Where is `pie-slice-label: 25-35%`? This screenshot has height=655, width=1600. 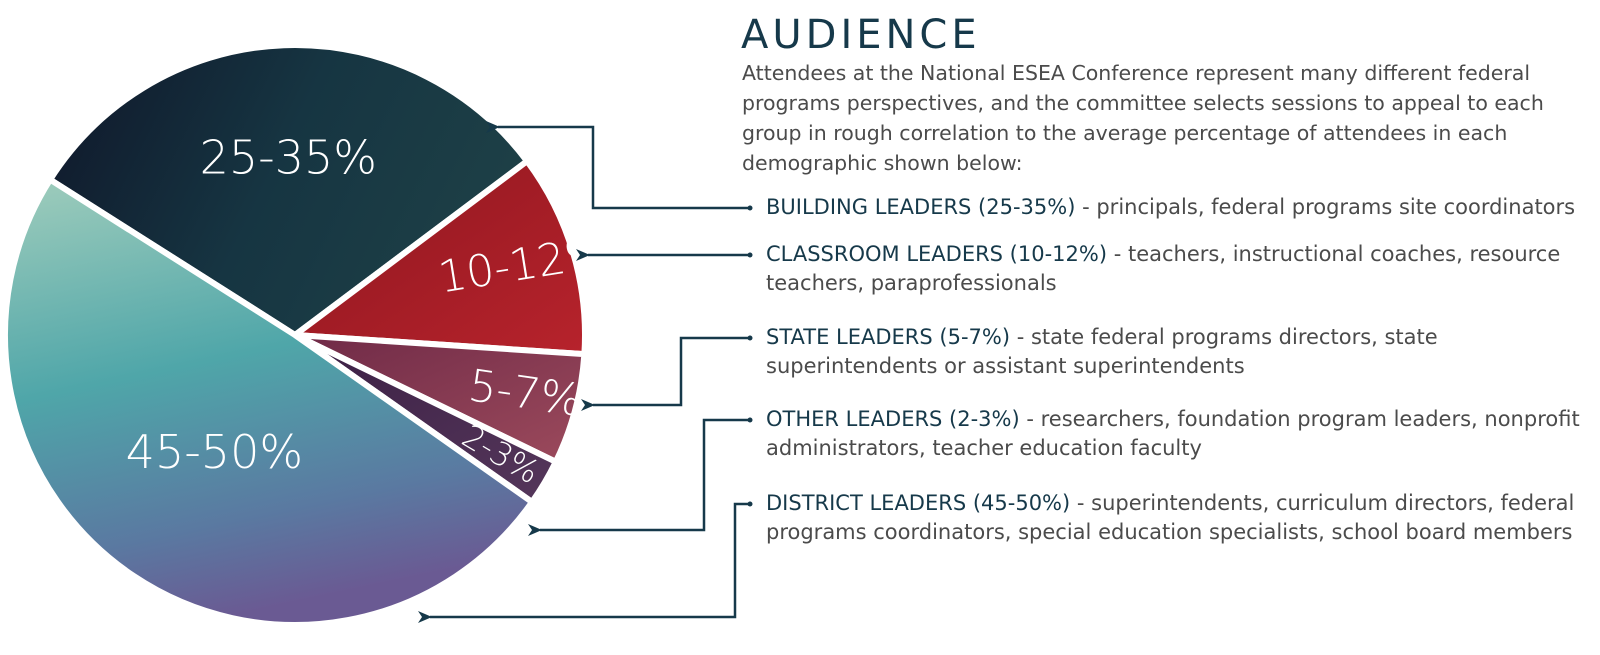 pie-slice-label: 25-35% is located at coordinates (288, 158).